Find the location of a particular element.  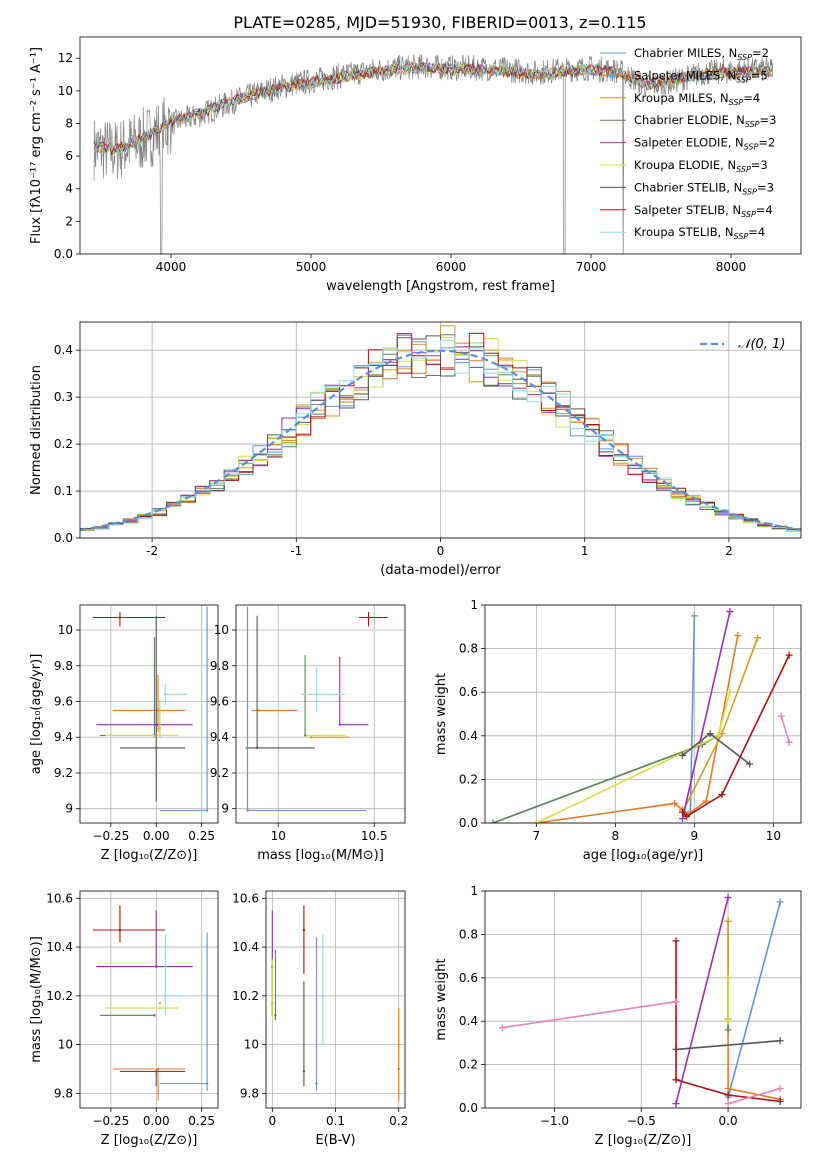

legend-entry: 𝒩(0, 1) is located at coordinates (761, 344).